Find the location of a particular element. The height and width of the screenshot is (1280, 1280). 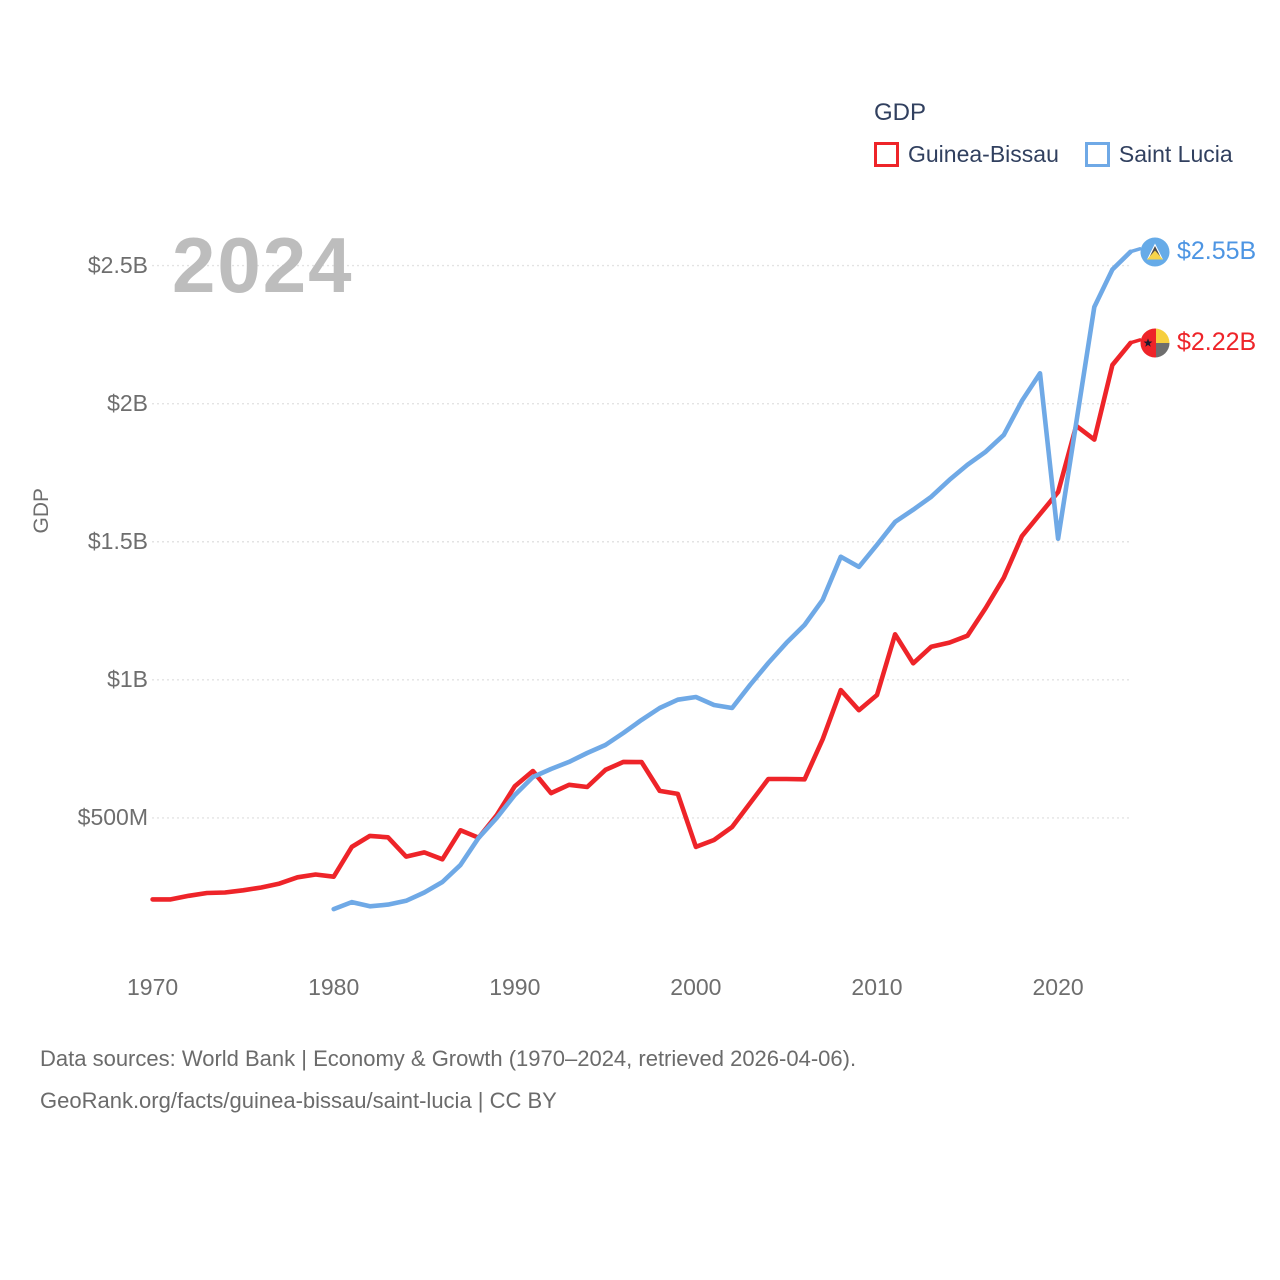

y-axis-tick-label: $500M is located at coordinates (112, 816).